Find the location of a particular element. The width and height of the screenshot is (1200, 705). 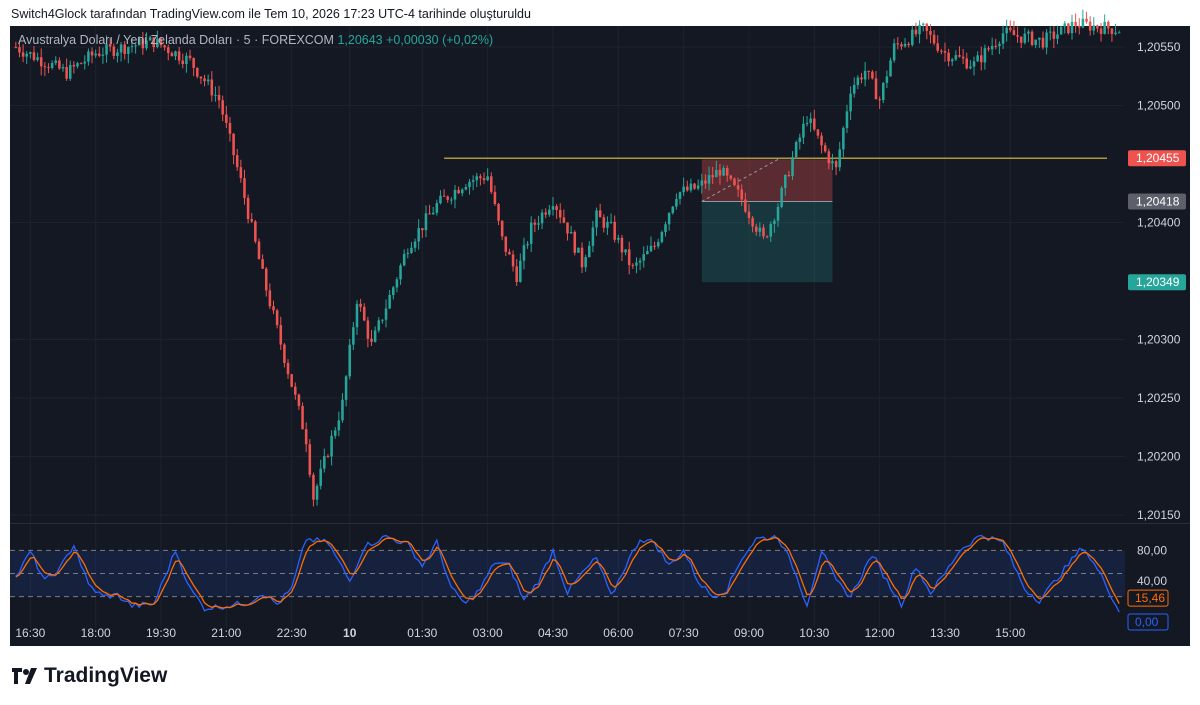

time-tick-label: 03:00 is located at coordinates (488, 633).